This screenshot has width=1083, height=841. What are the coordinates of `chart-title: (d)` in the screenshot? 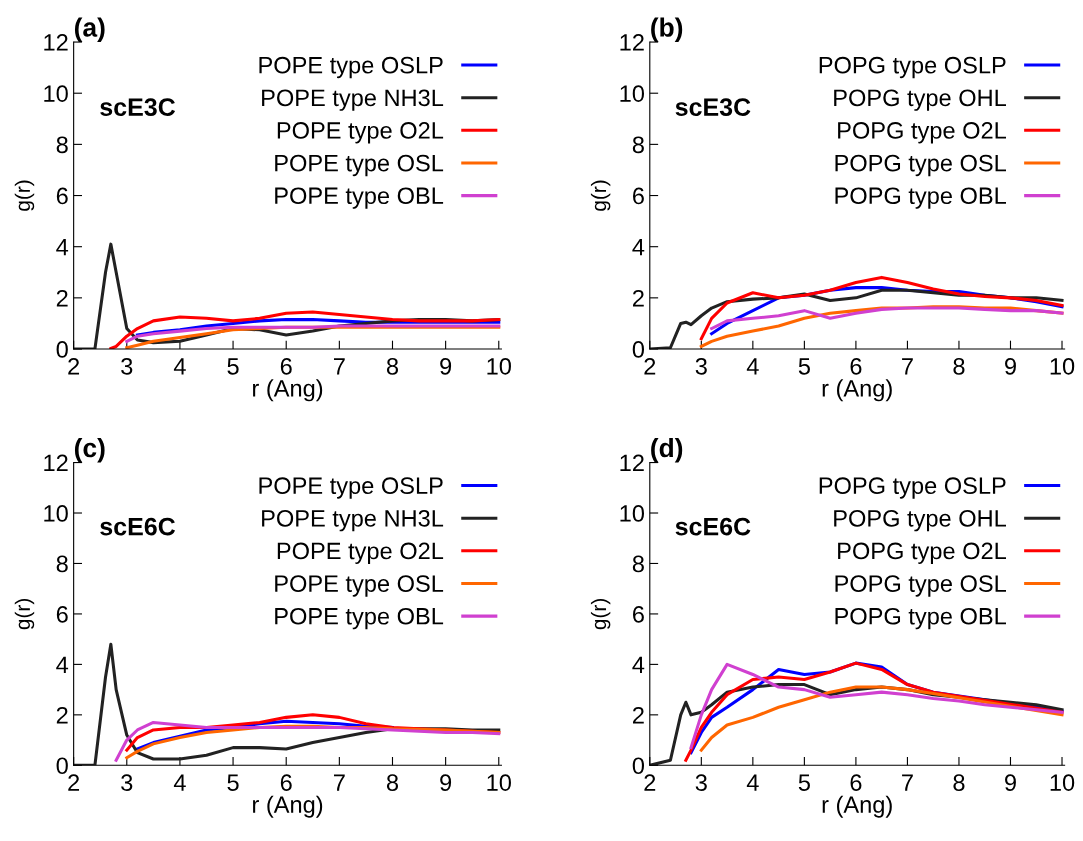 It's located at (667, 450).